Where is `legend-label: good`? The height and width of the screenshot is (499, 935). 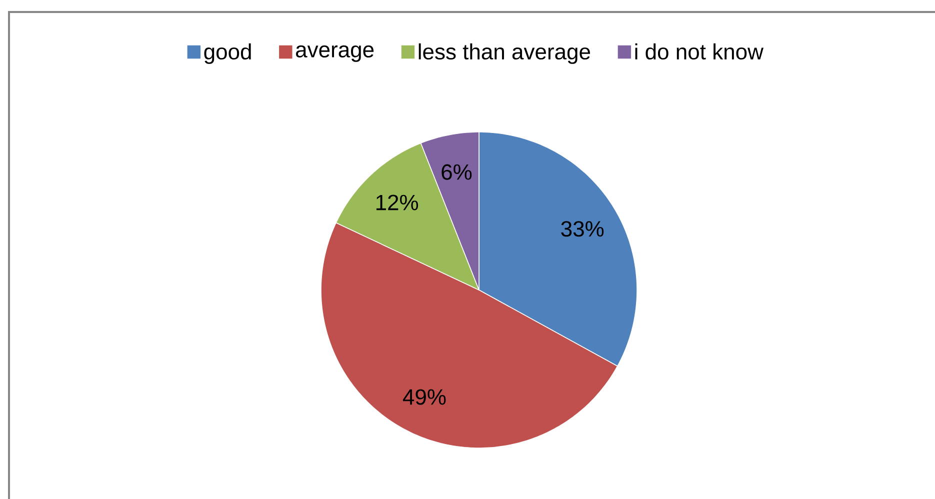
legend-label: good is located at coordinates (227, 53).